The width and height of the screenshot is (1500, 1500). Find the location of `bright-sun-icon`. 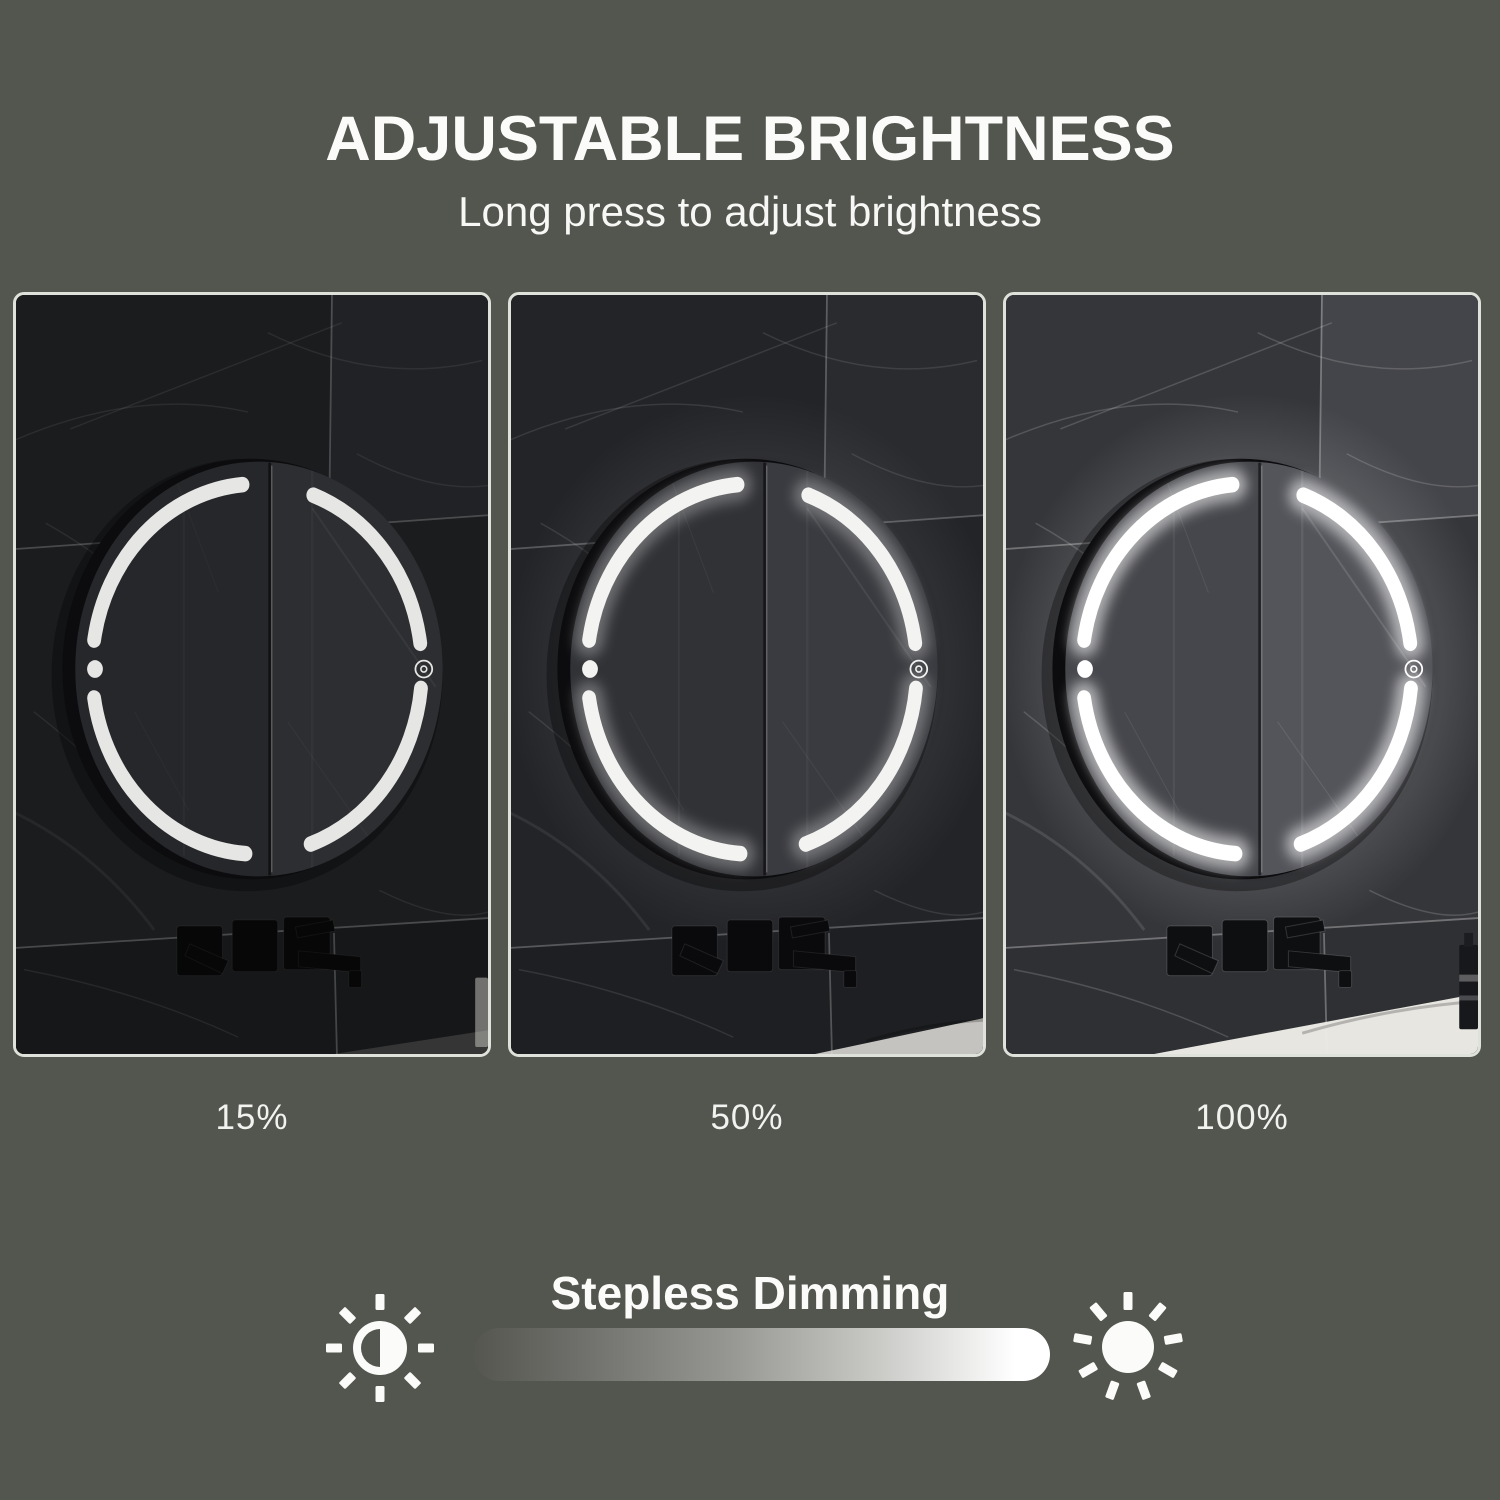

bright-sun-icon is located at coordinates (1128, 1346).